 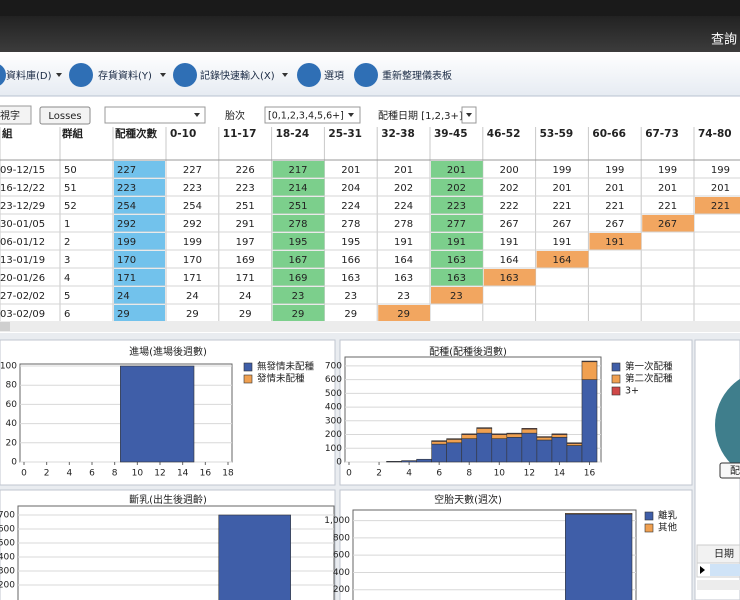 What do you see at coordinates (724, 40) in the screenshot?
I see `query-button: 查詢` at bounding box center [724, 40].